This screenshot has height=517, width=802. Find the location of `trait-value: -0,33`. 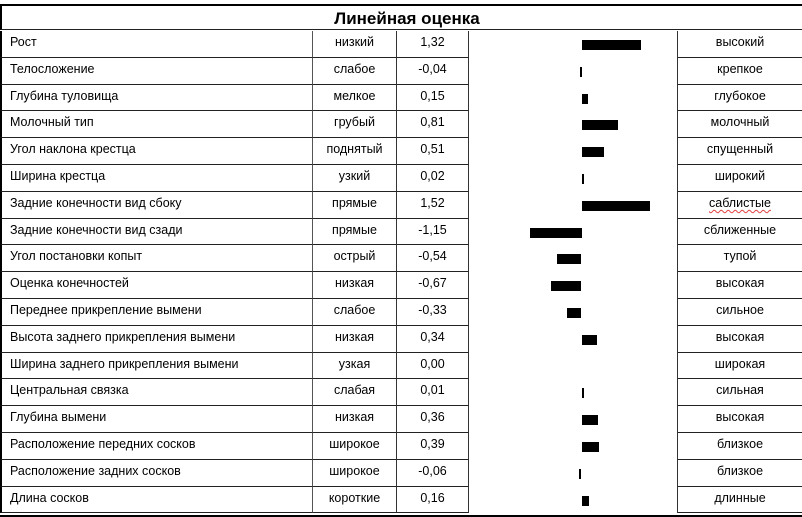

trait-value: -0,33 is located at coordinates (433, 312).